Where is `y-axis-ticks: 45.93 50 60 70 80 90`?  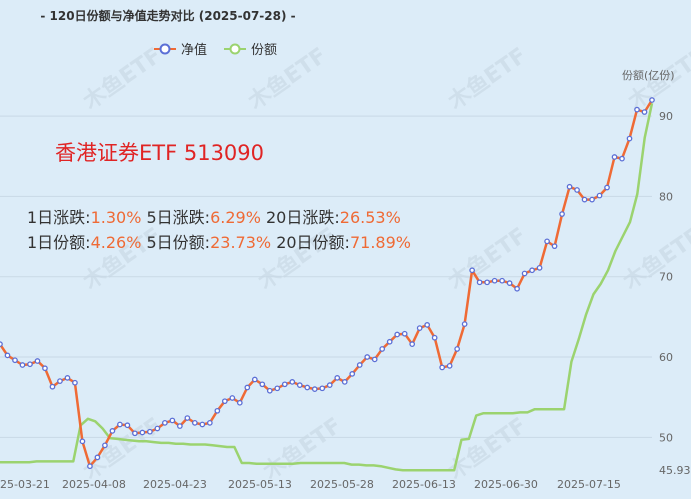
y-axis-ticks: 45.93 50 60 70 80 90 is located at coordinates (675, 293).